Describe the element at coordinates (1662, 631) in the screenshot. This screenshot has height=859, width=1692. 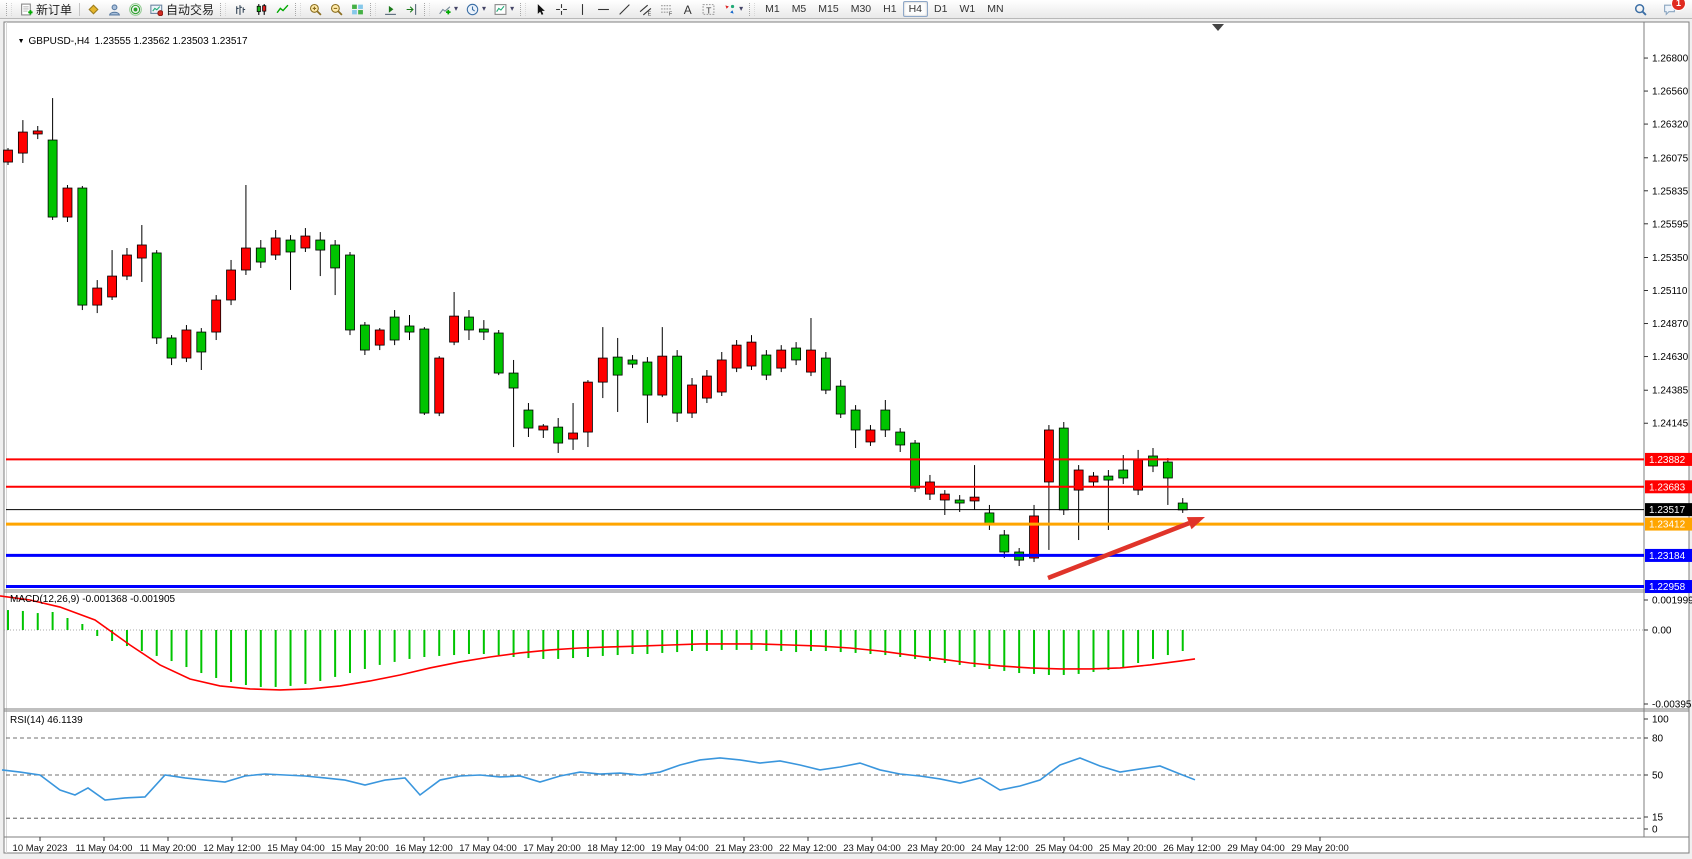
I see `svg-text: 0.00` at that location.